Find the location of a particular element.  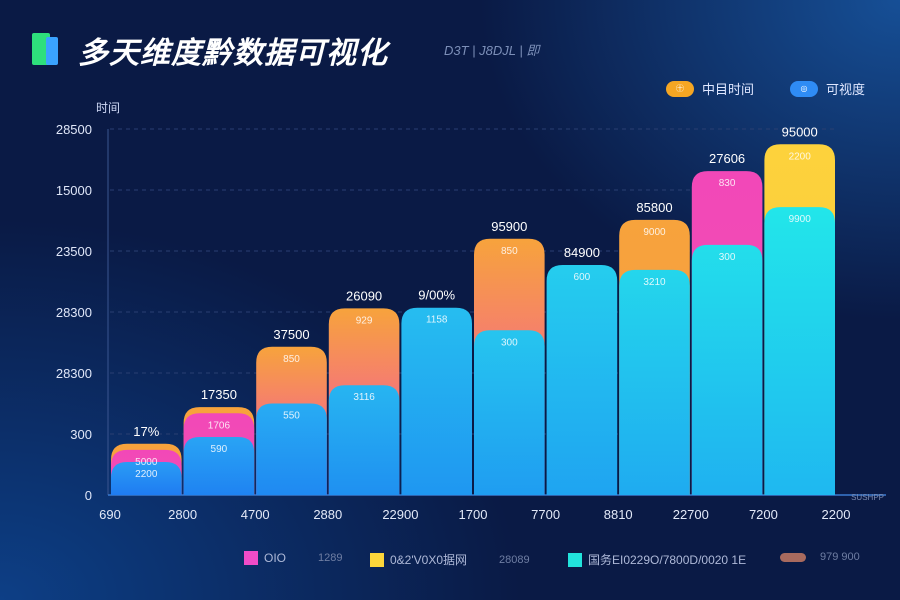

legend-label: 979 900 is located at coordinates (840, 557).